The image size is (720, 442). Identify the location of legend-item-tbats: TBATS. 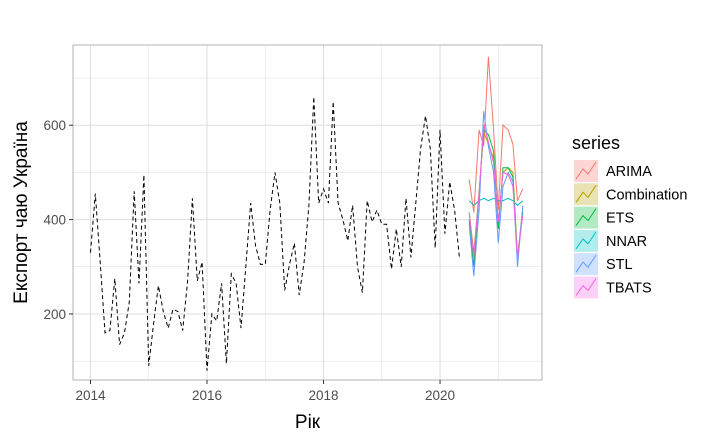
(613, 287).